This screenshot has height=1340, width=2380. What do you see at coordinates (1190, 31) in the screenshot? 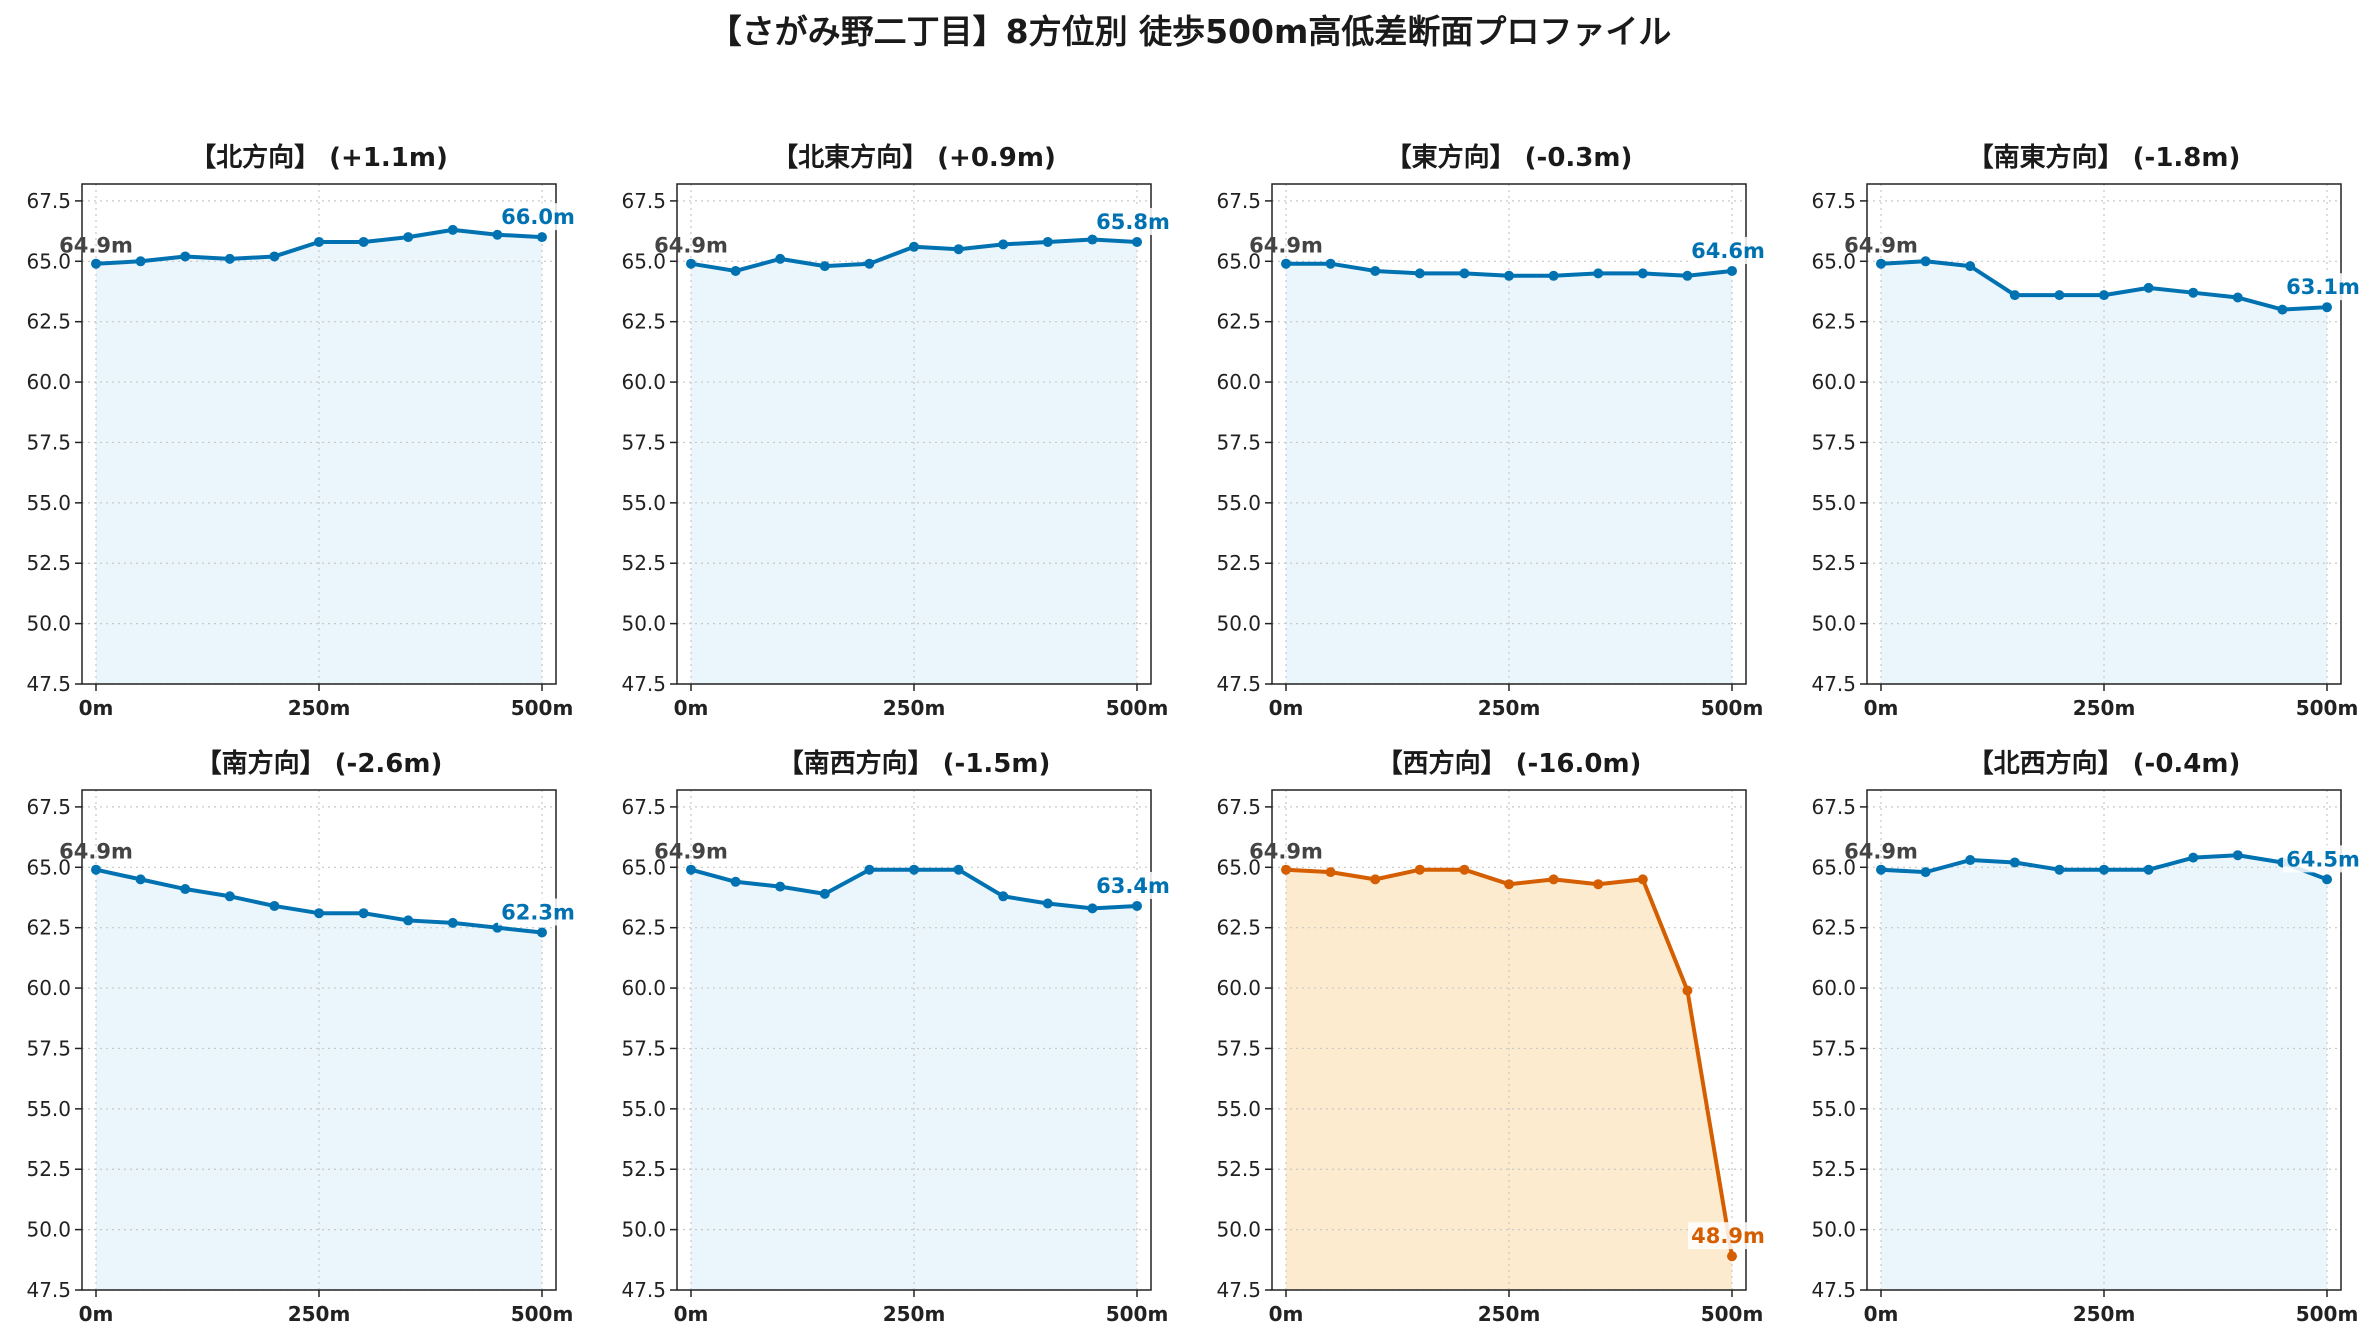
I see `figure-title: 【さがみ野二丁目】8方位別 徒歩500m高低差断面プロファイル` at bounding box center [1190, 31].